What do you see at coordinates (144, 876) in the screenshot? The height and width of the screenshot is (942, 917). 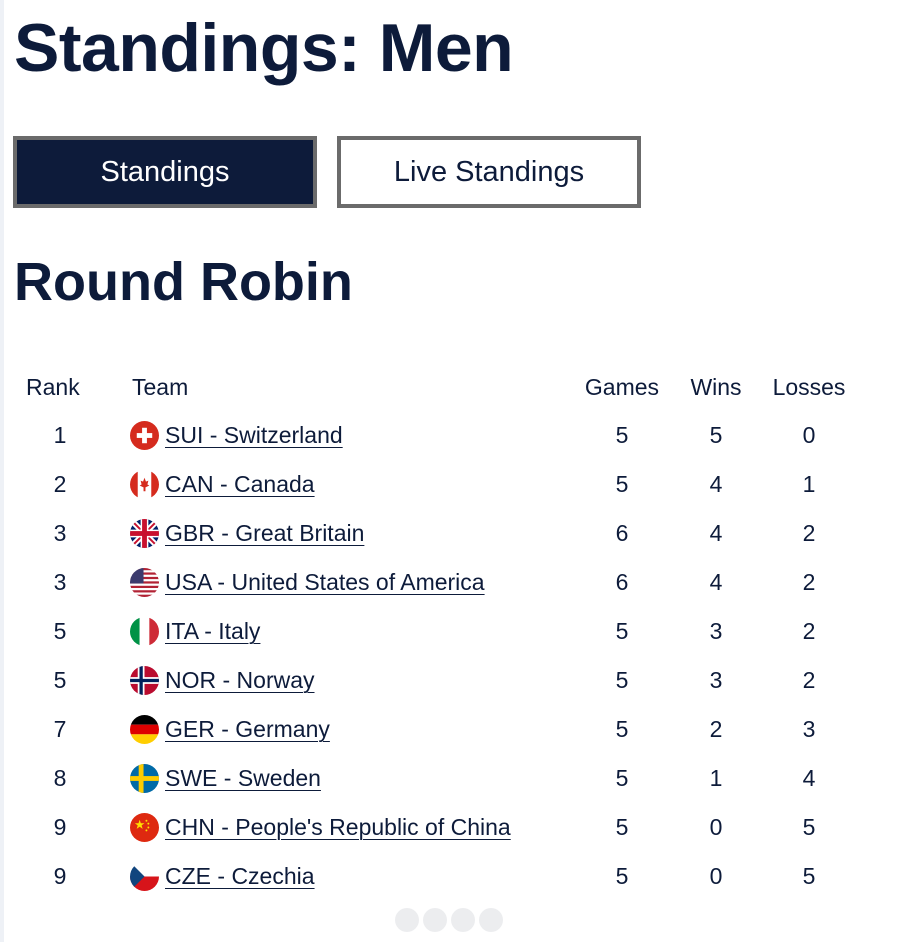 I see `czechia-flag-icon` at bounding box center [144, 876].